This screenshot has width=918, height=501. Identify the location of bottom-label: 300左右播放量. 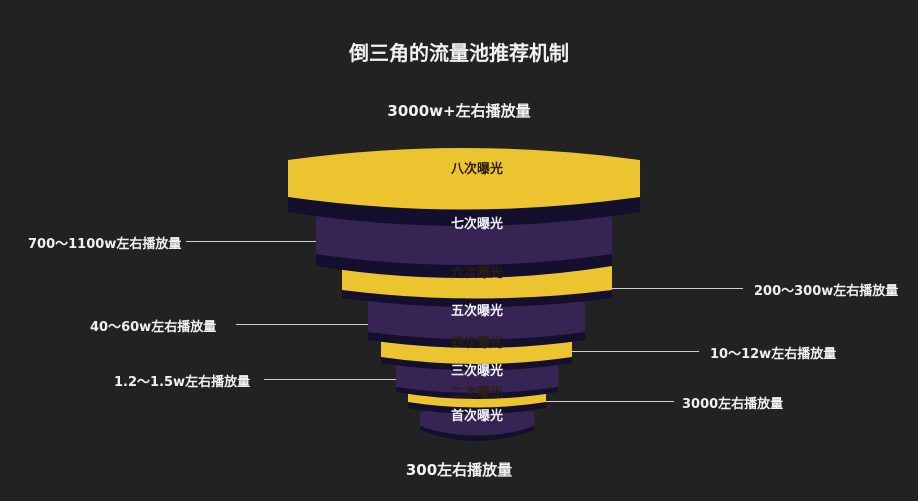
(459, 470).